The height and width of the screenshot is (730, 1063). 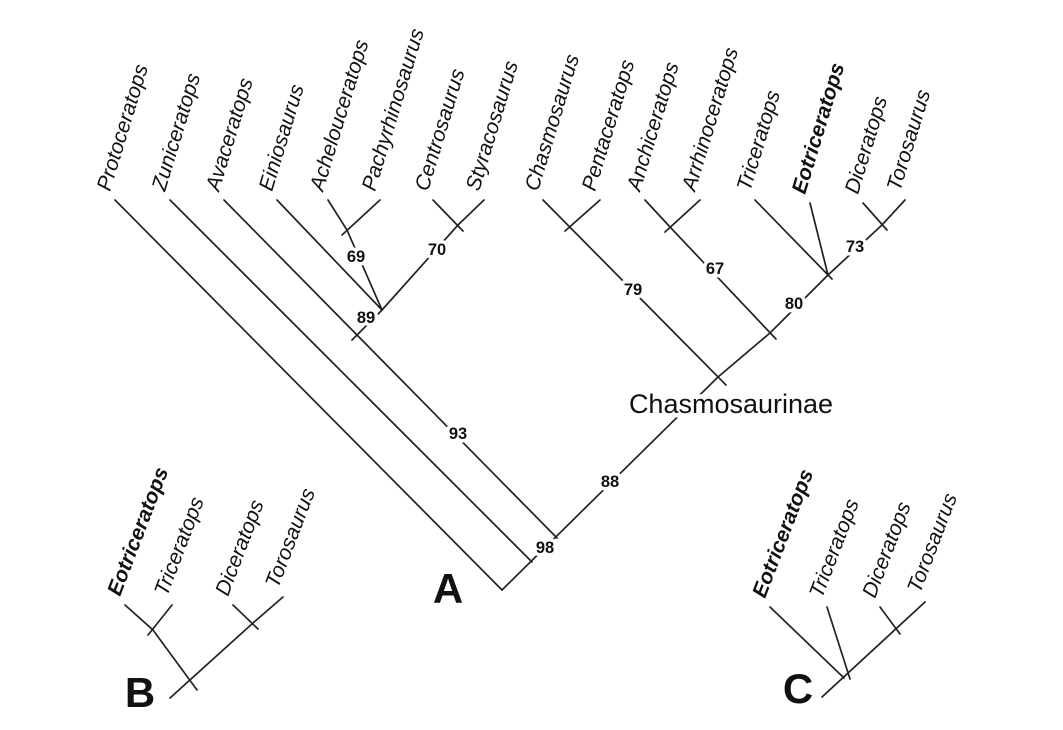 I want to click on taxon-label-chasmosaurus: Chasmosaurus, so click(x=552, y=122).